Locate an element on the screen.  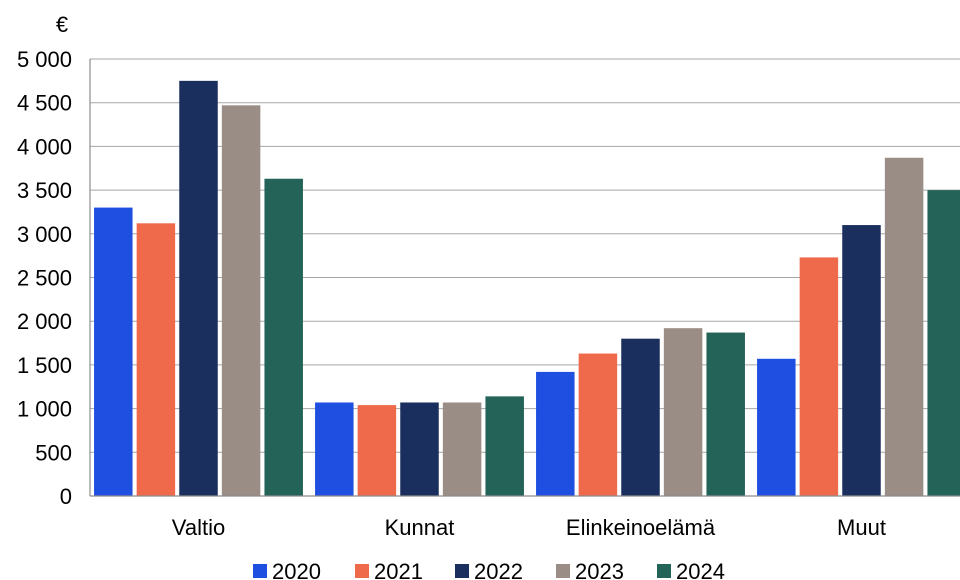
bar-2023-kunnat is located at coordinates (462, 449).